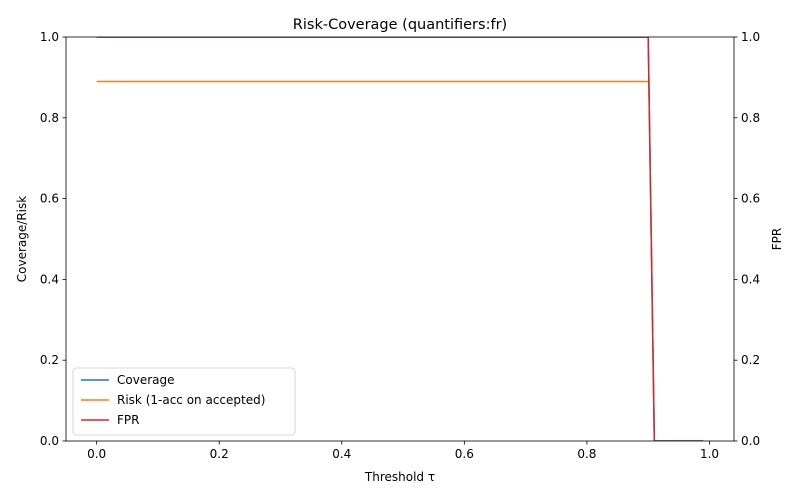 This screenshot has width=800, height=500. What do you see at coordinates (49, 360) in the screenshot?
I see `y-left-tick-label: 0.2` at bounding box center [49, 360].